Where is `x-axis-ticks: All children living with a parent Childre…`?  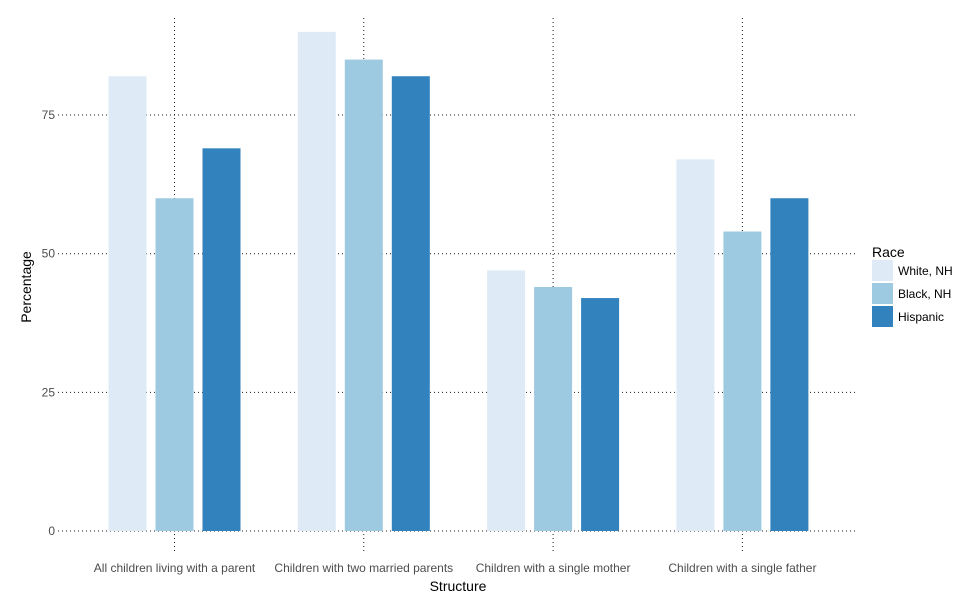 x-axis-ticks: All children living with a parent Childre… is located at coordinates (455, 568).